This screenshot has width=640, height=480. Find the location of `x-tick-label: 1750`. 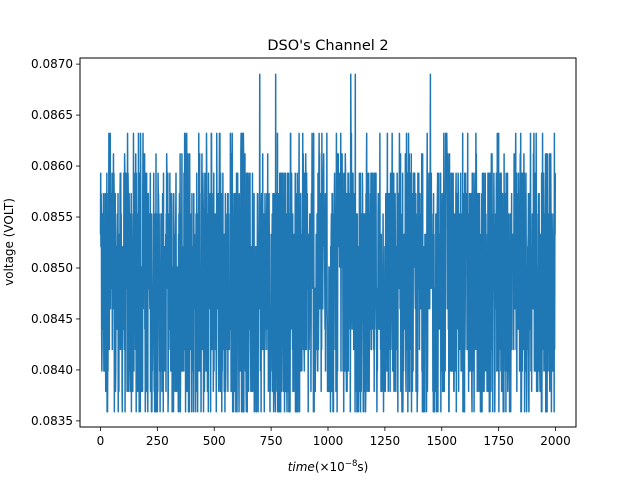

x-tick-label: 1750 is located at coordinates (498, 441).